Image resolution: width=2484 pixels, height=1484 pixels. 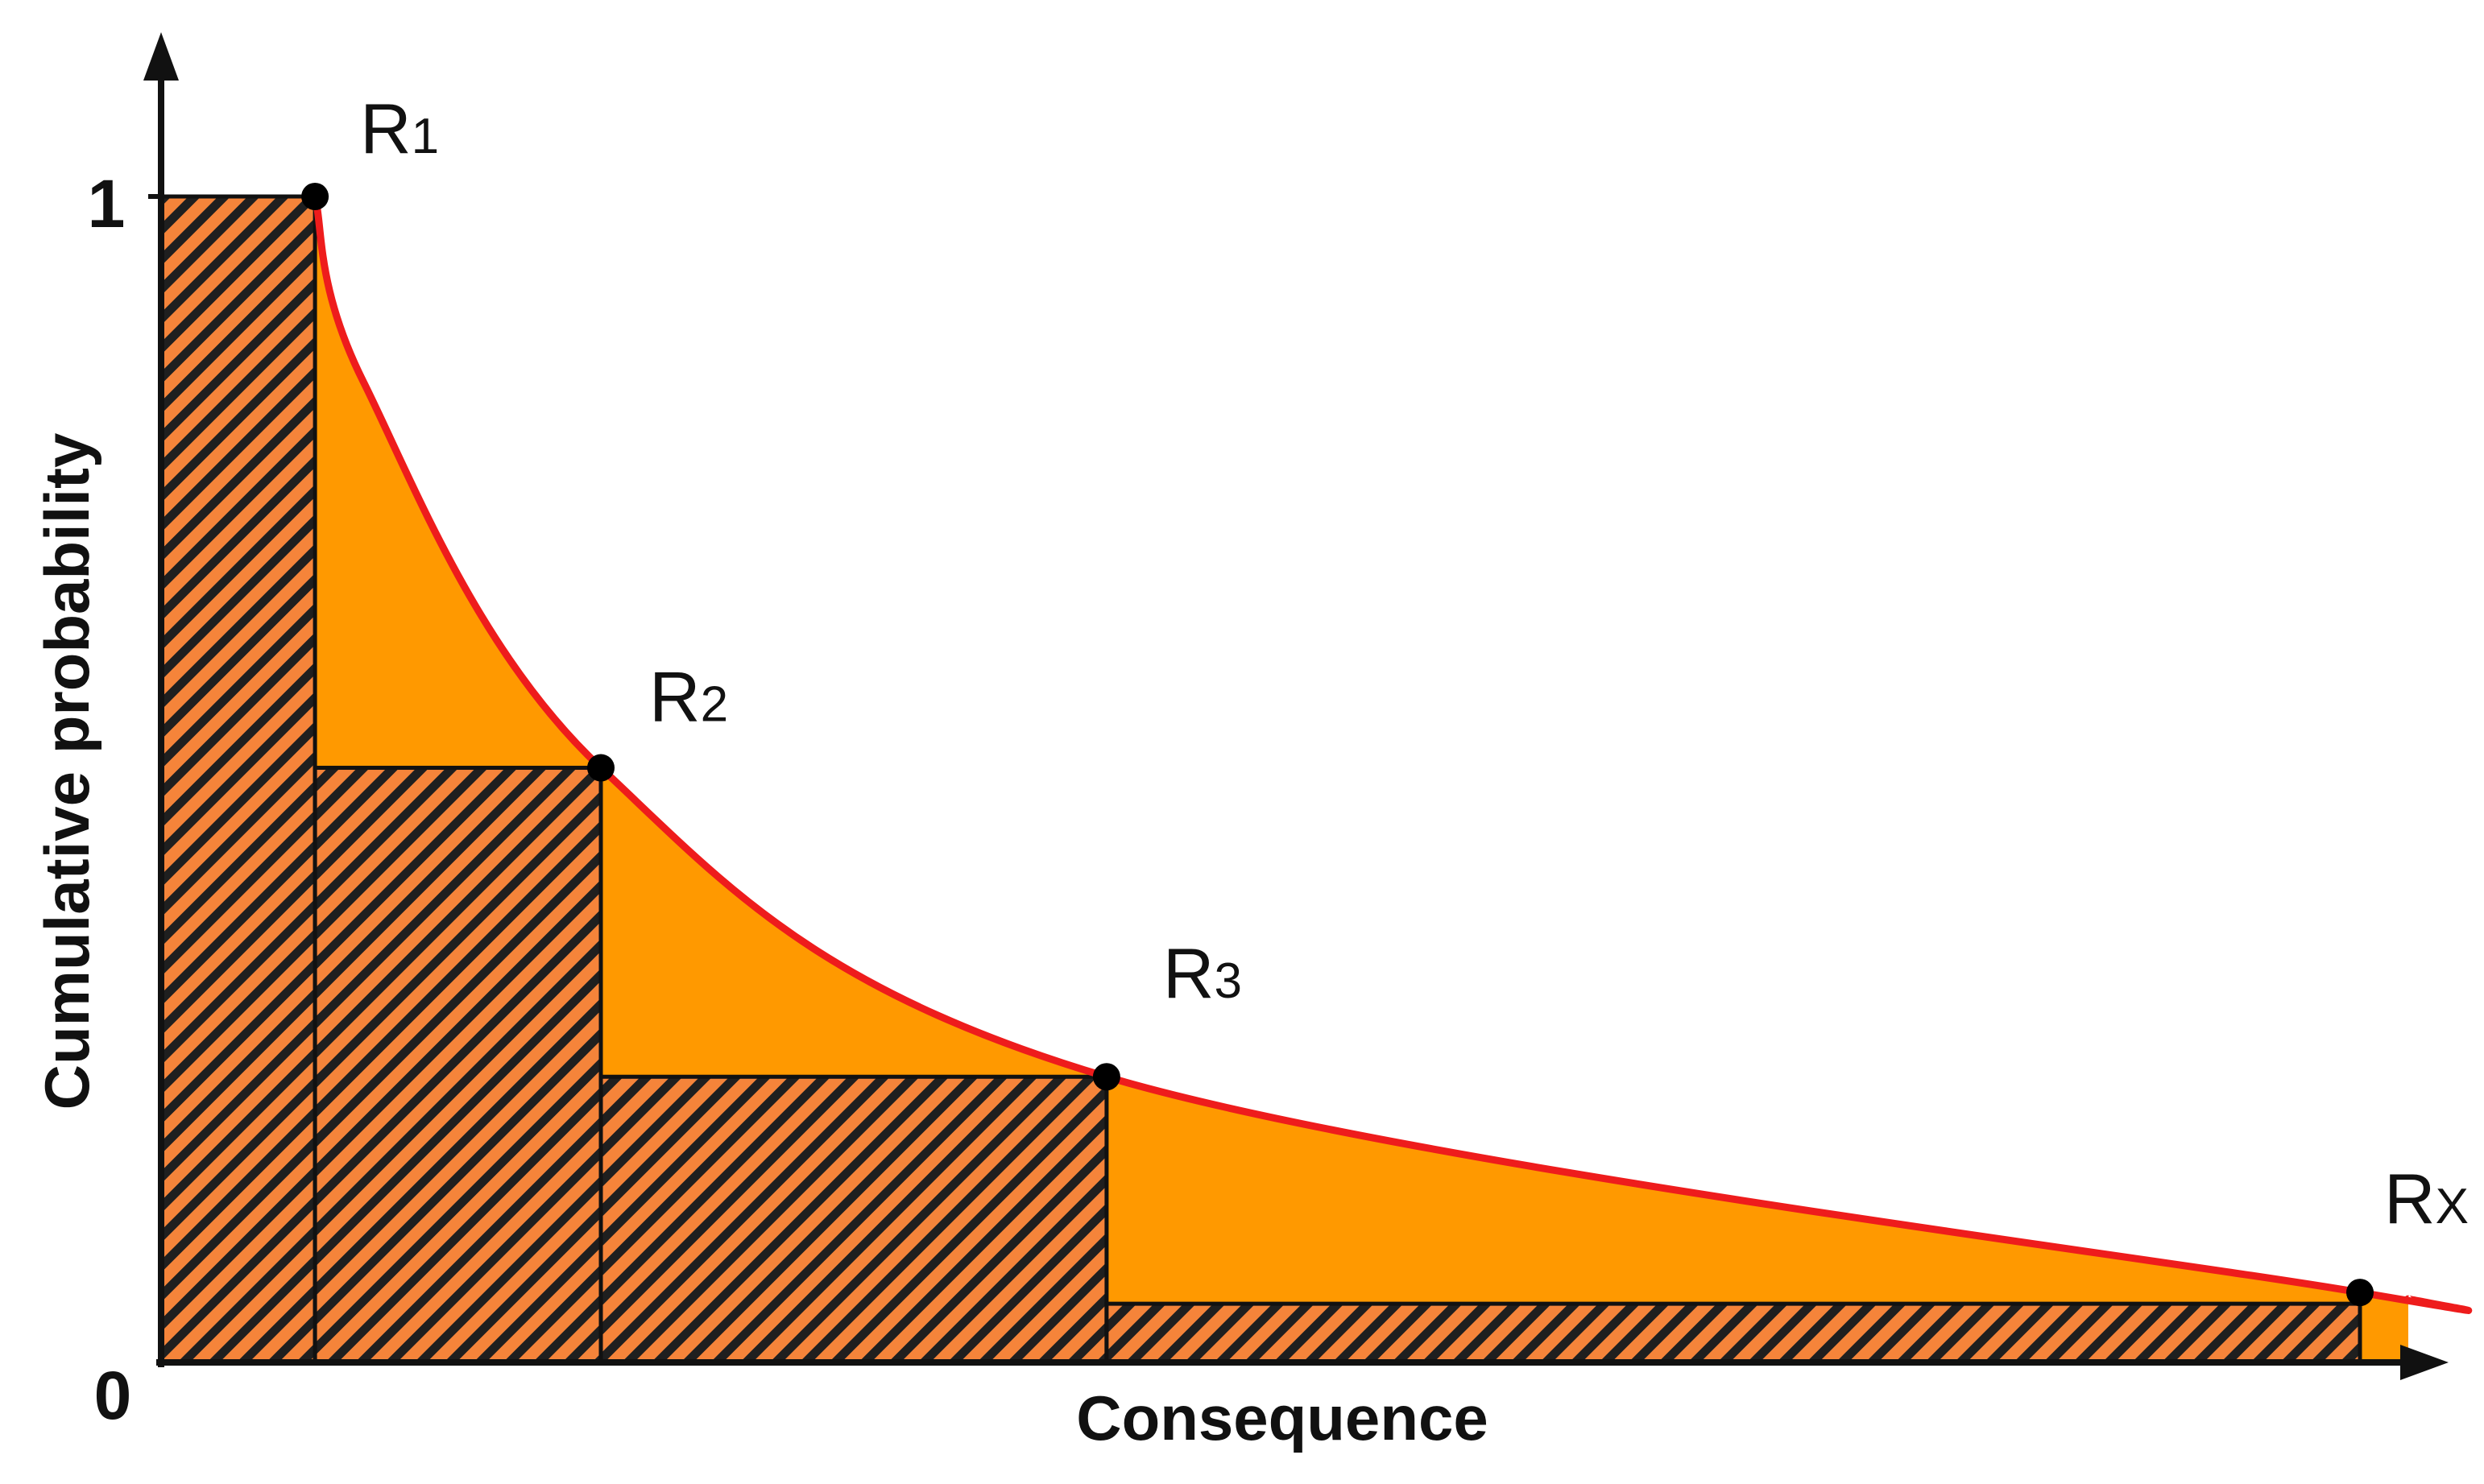 I want to click on point-RX, so click(x=2360, y=1293).